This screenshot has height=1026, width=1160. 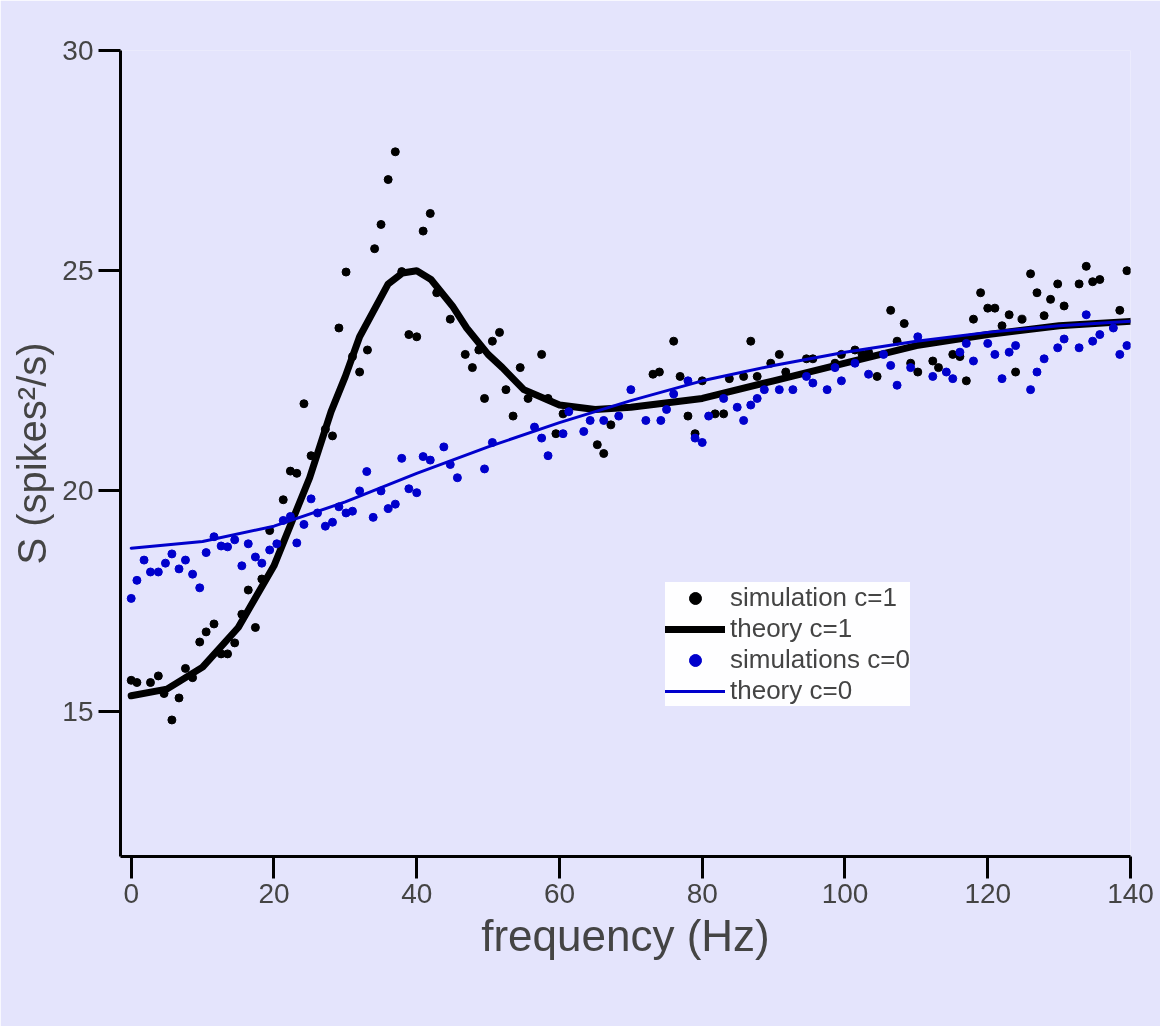 I want to click on y-tick-label: 25, so click(x=78, y=271).